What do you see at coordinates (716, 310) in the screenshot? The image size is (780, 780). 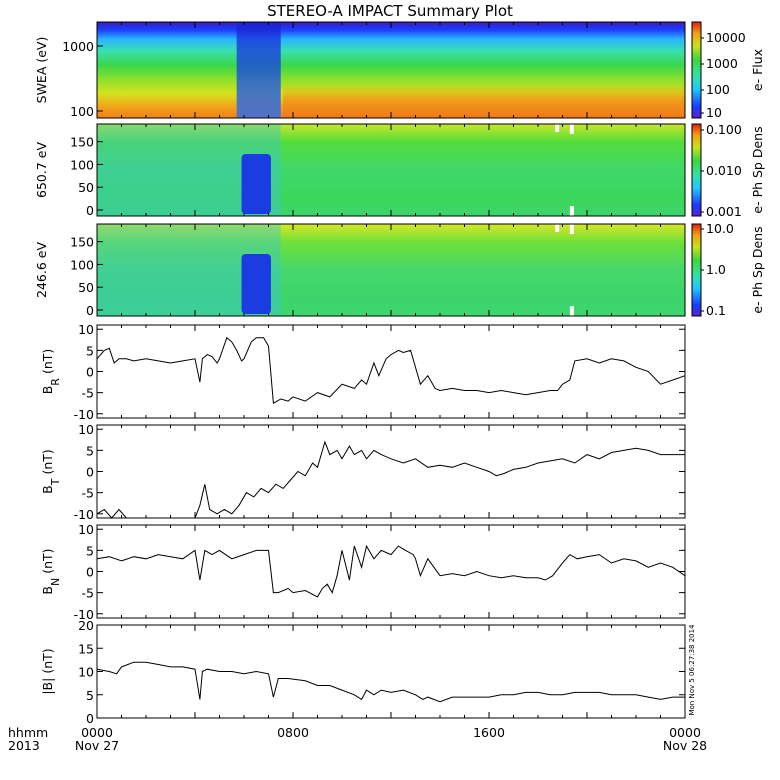 I see `colorbar-tick-label: 0.1` at bounding box center [716, 310].